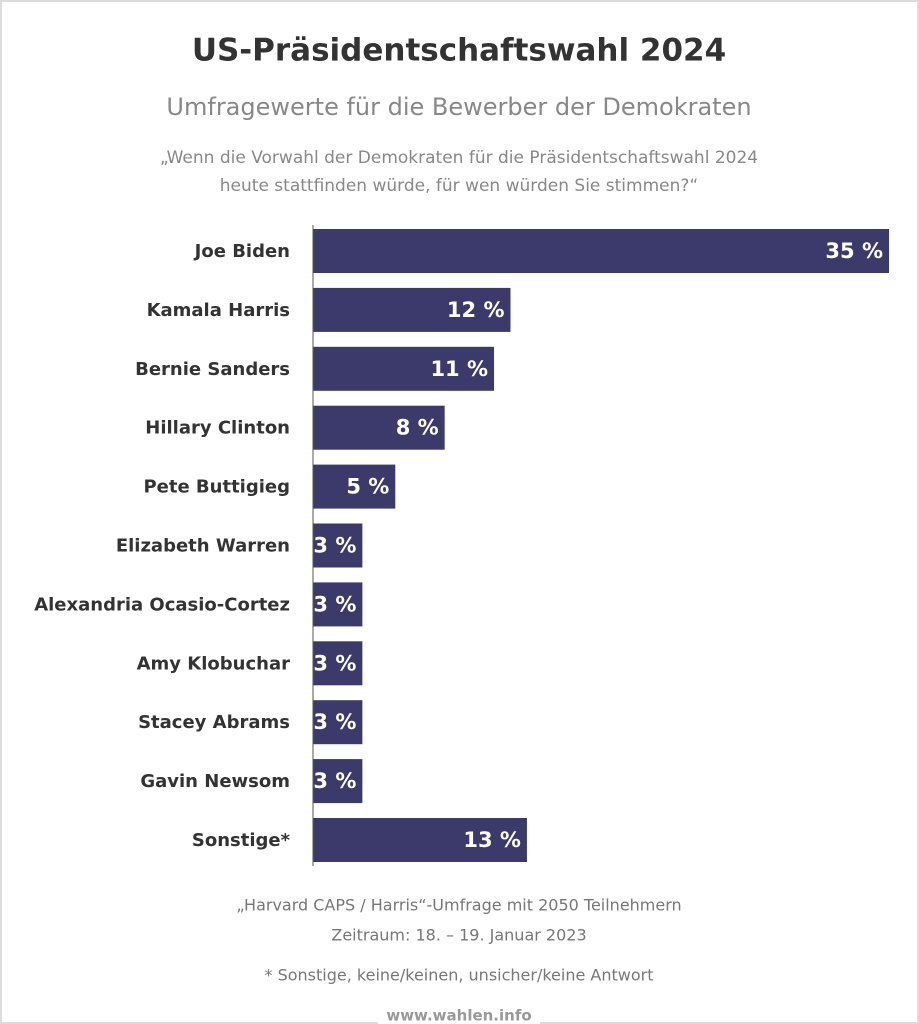 The image size is (919, 1024). What do you see at coordinates (162, 604) in the screenshot?
I see `category-label: Alexandria Ocasio-Cortez` at bounding box center [162, 604].